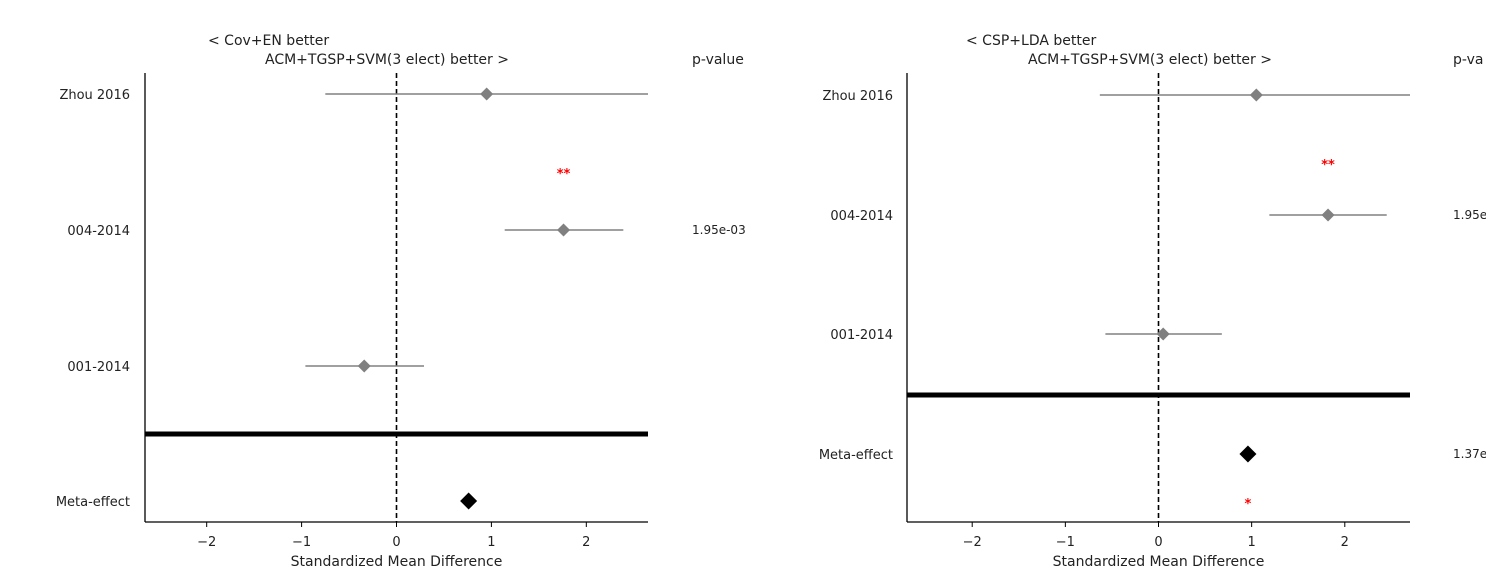 The height and width of the screenshot is (569, 1486). What do you see at coordinates (1469, 215) in the screenshot?
I see `study-pvalue: 1.95e` at bounding box center [1469, 215].